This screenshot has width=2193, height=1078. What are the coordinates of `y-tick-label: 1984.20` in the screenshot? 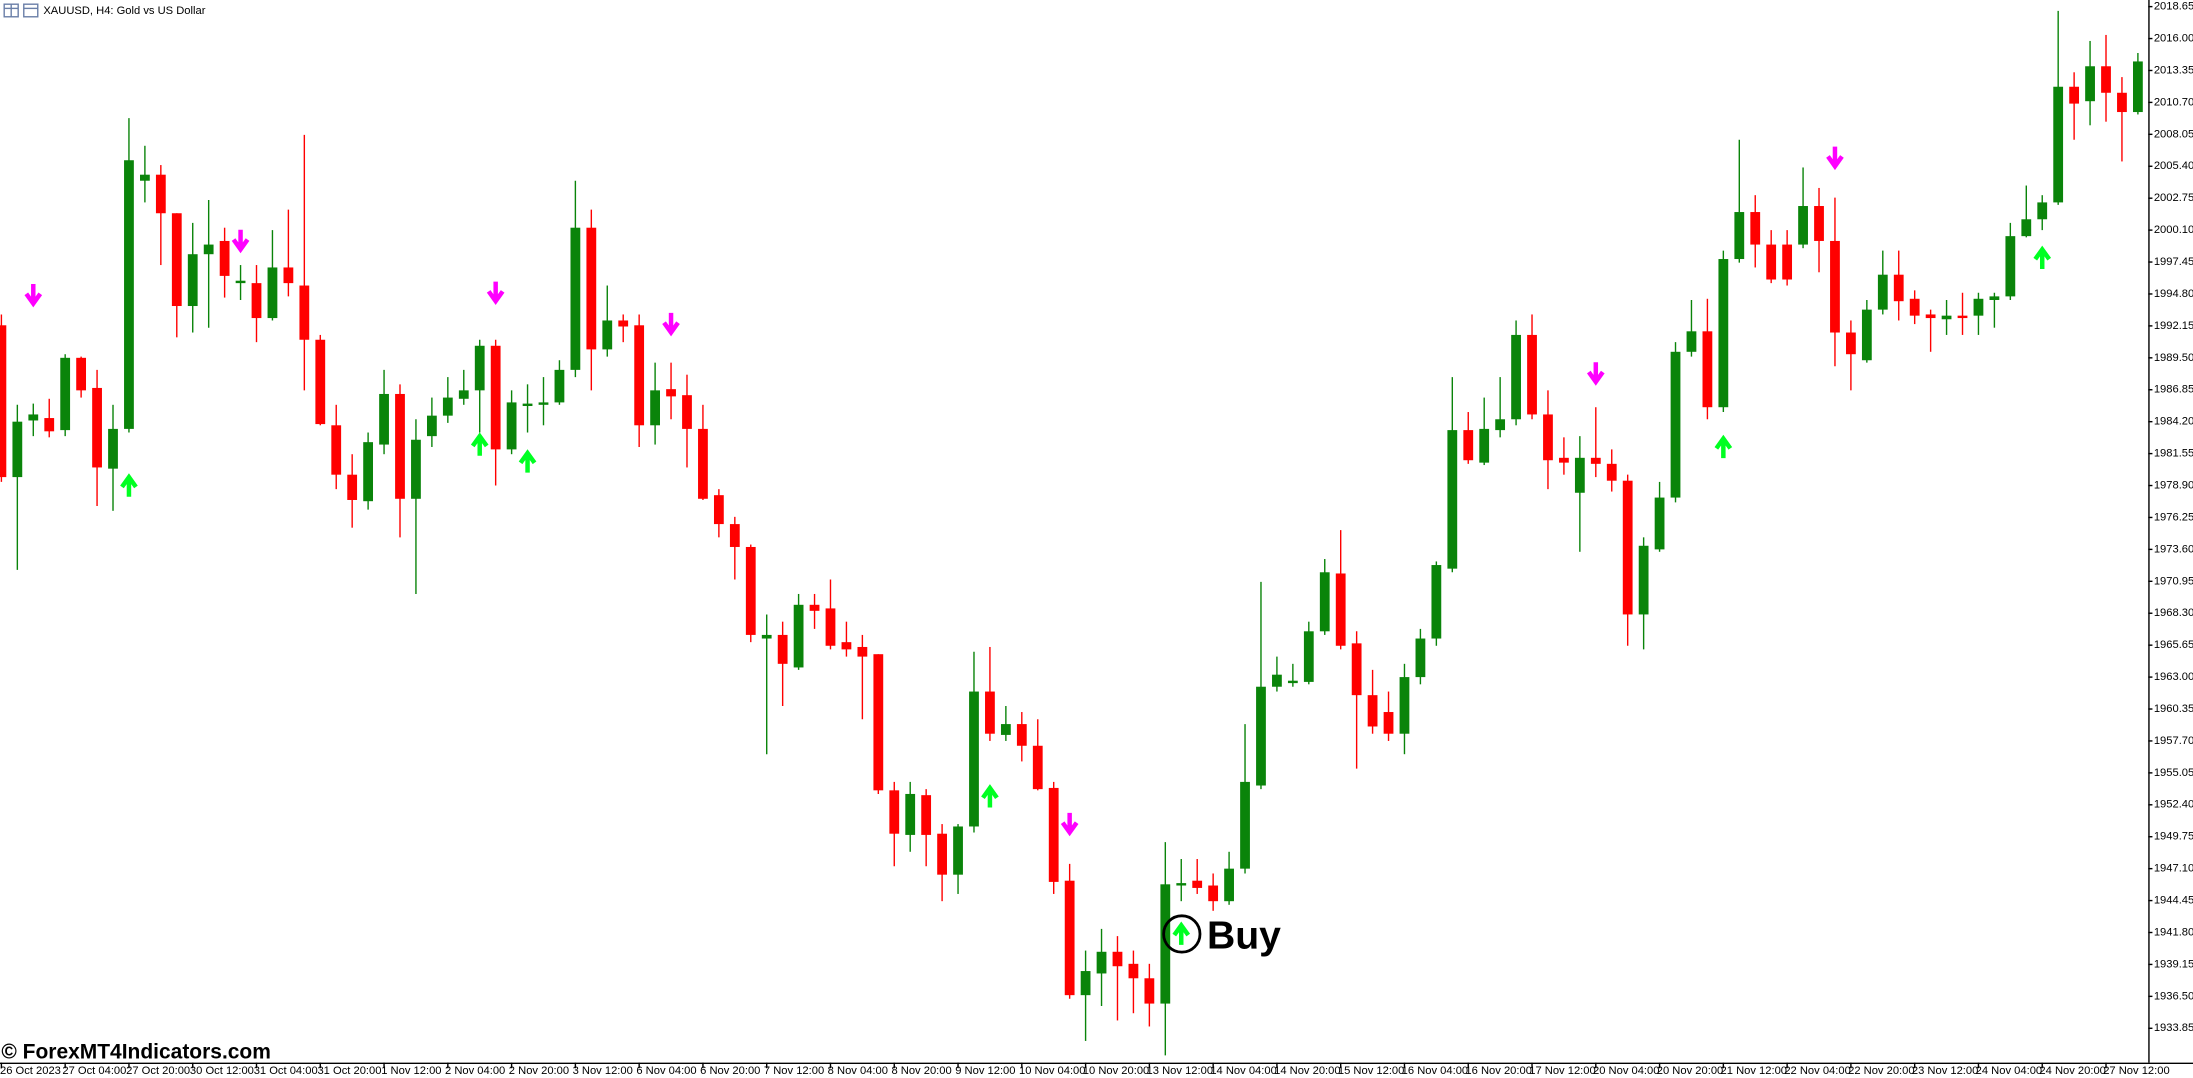 It's located at (2173, 422).